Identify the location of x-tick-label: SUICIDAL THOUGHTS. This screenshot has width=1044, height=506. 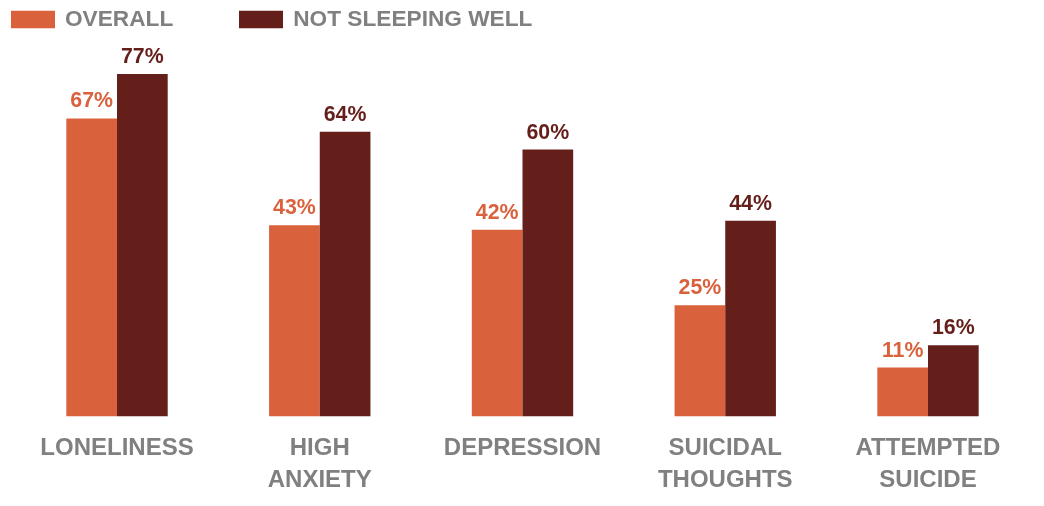
(725, 462).